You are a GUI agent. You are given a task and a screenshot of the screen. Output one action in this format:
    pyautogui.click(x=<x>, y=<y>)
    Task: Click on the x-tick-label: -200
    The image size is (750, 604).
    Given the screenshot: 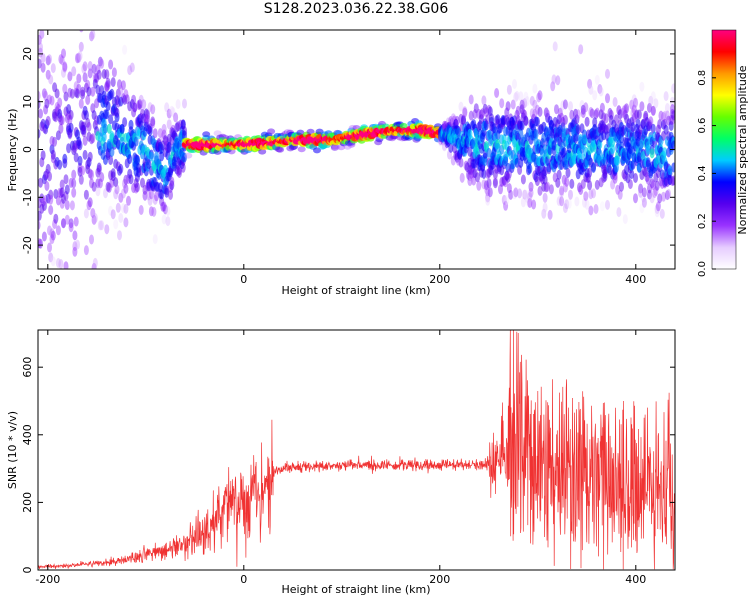 What is the action you would take?
    pyautogui.click(x=47, y=279)
    